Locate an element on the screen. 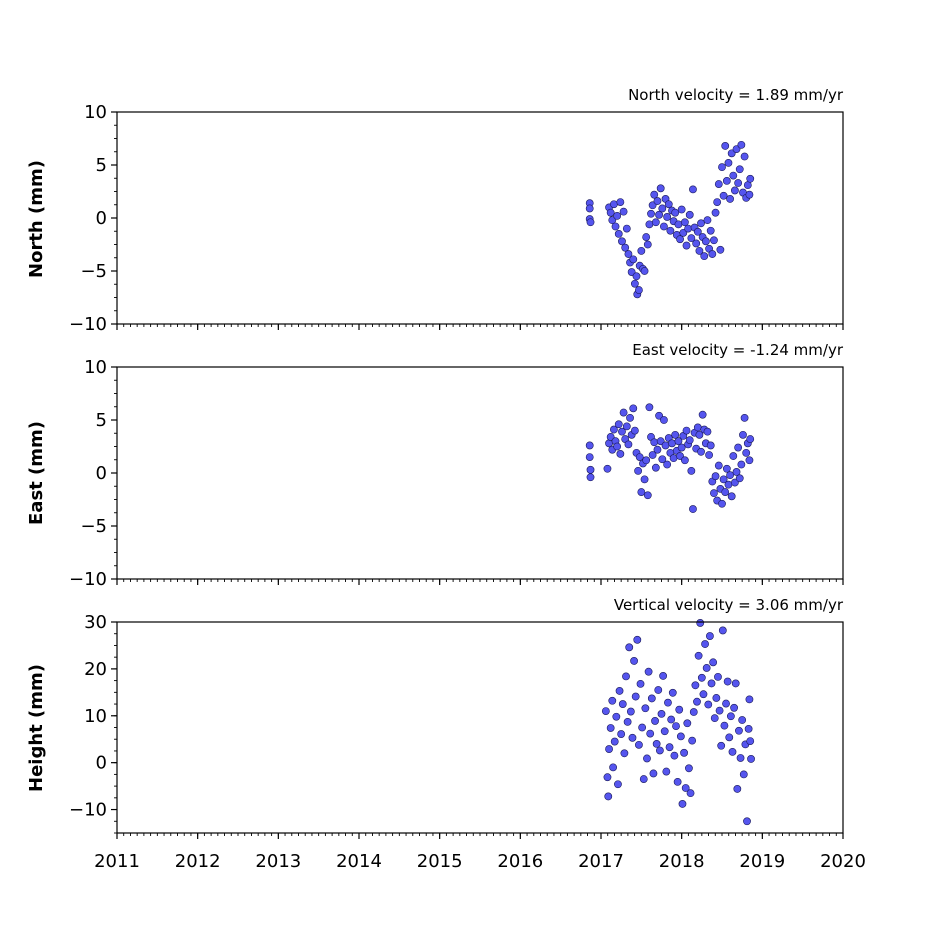  x-tick-label: 2012 is located at coordinates (198, 861).